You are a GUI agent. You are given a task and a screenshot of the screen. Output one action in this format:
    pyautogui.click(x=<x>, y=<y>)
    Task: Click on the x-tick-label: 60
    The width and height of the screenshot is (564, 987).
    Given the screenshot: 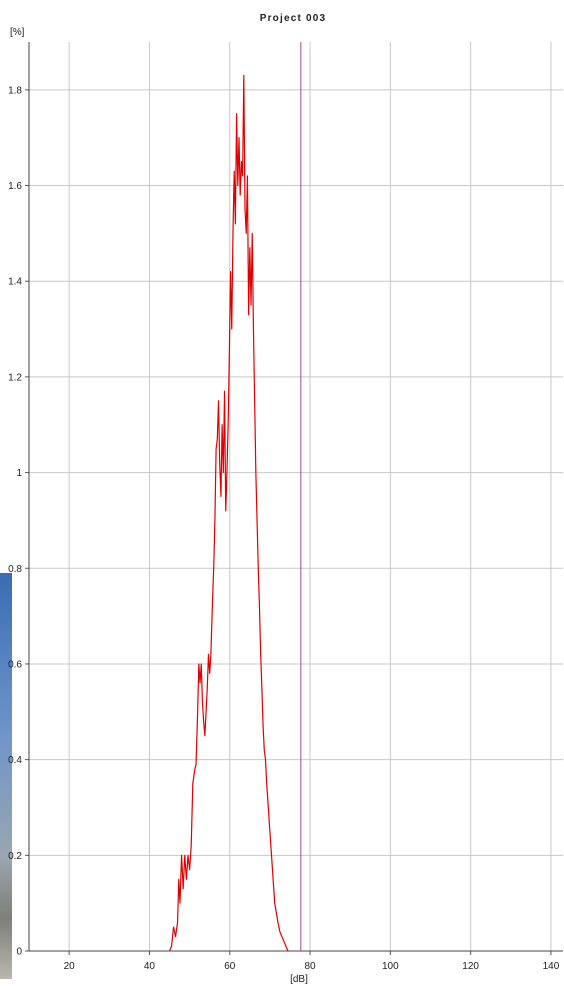 What is the action you would take?
    pyautogui.click(x=230, y=966)
    